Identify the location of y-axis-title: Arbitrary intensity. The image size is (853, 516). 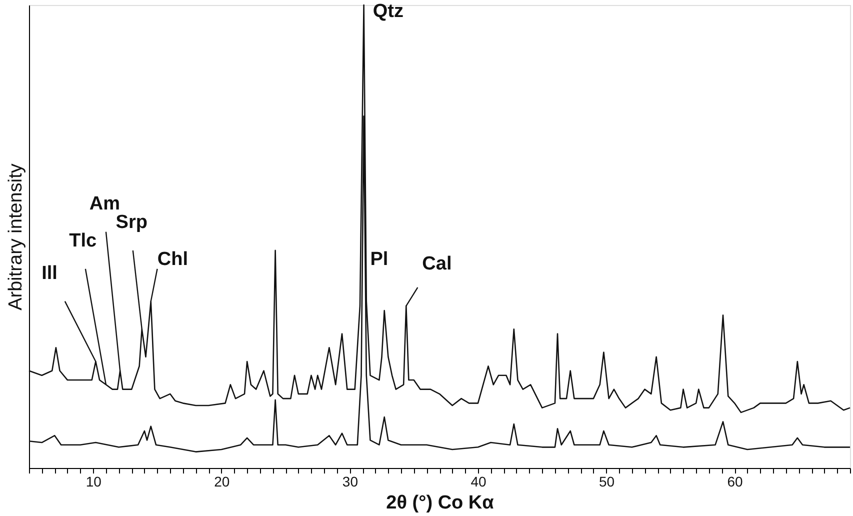
(16, 236).